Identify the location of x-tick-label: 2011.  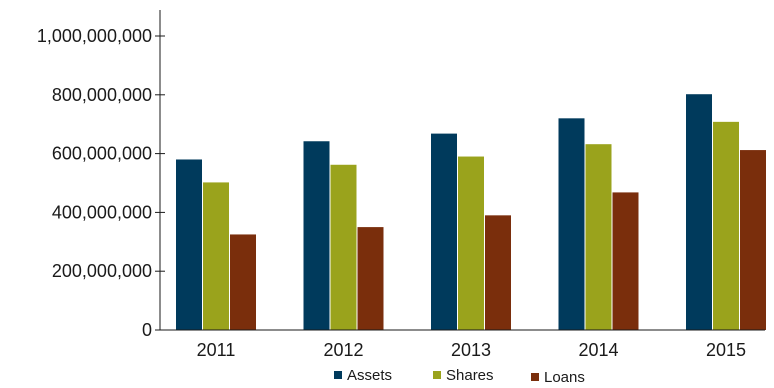
(216, 350).